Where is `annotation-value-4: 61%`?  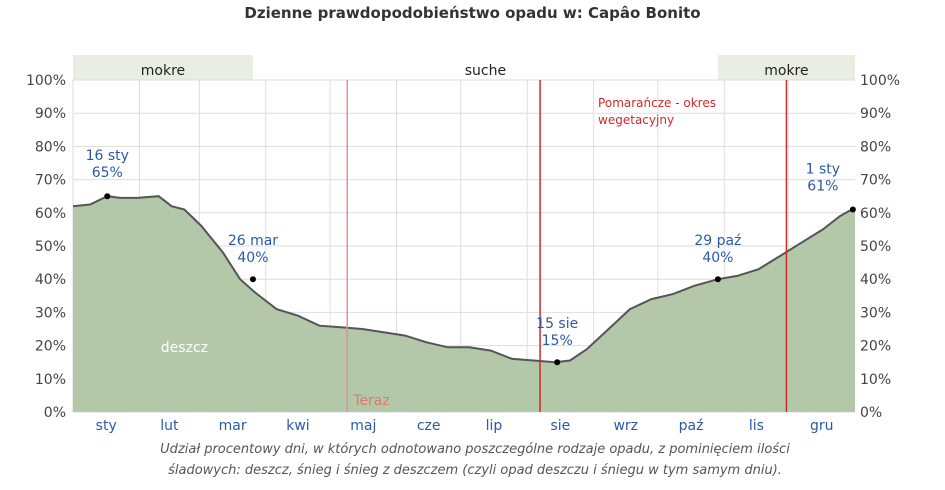
annotation-value-4: 61% is located at coordinates (822, 186).